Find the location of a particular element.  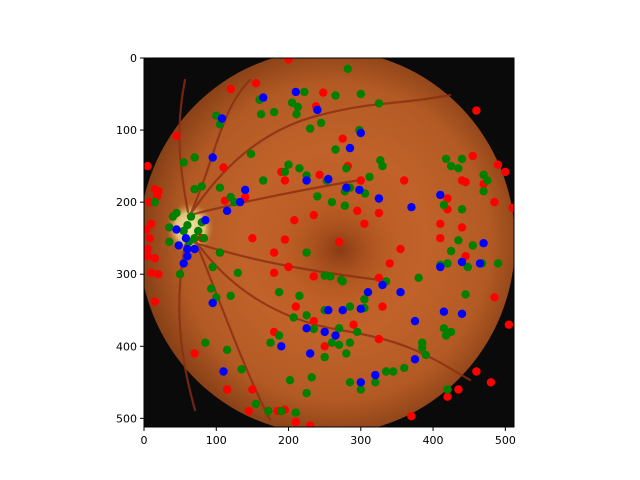

x-tick-label: 500 is located at coordinates (505, 440).